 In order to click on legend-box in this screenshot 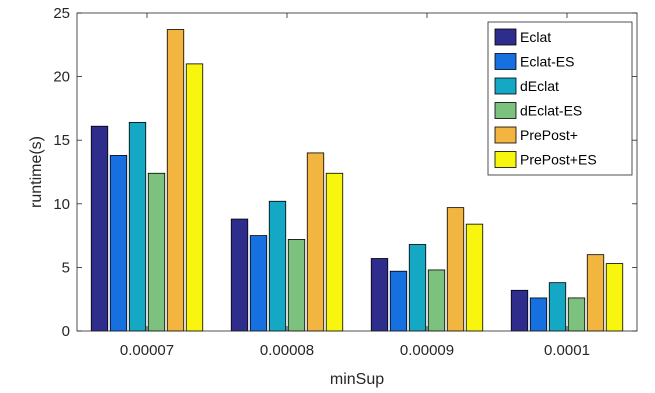, I will do `click(560, 98)`.